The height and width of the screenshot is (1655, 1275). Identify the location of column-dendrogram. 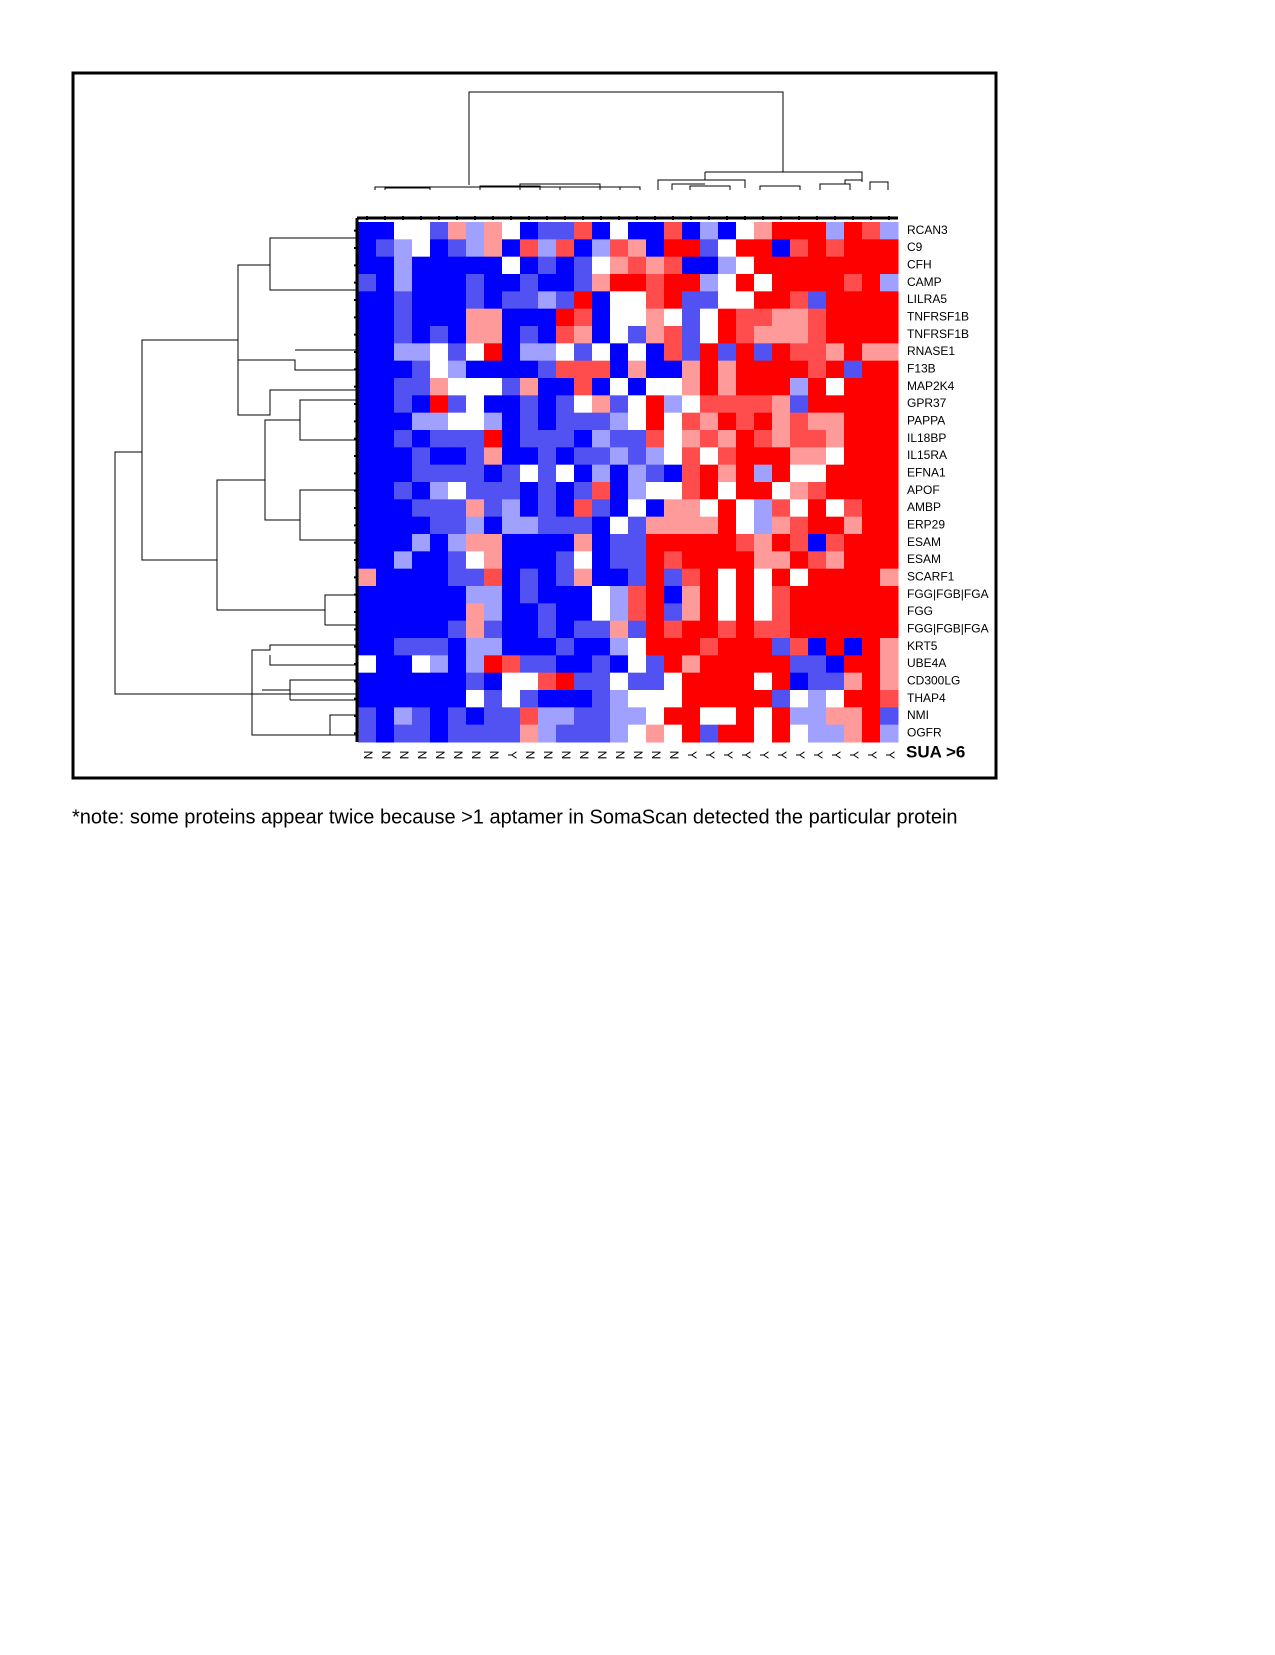
(631, 140).